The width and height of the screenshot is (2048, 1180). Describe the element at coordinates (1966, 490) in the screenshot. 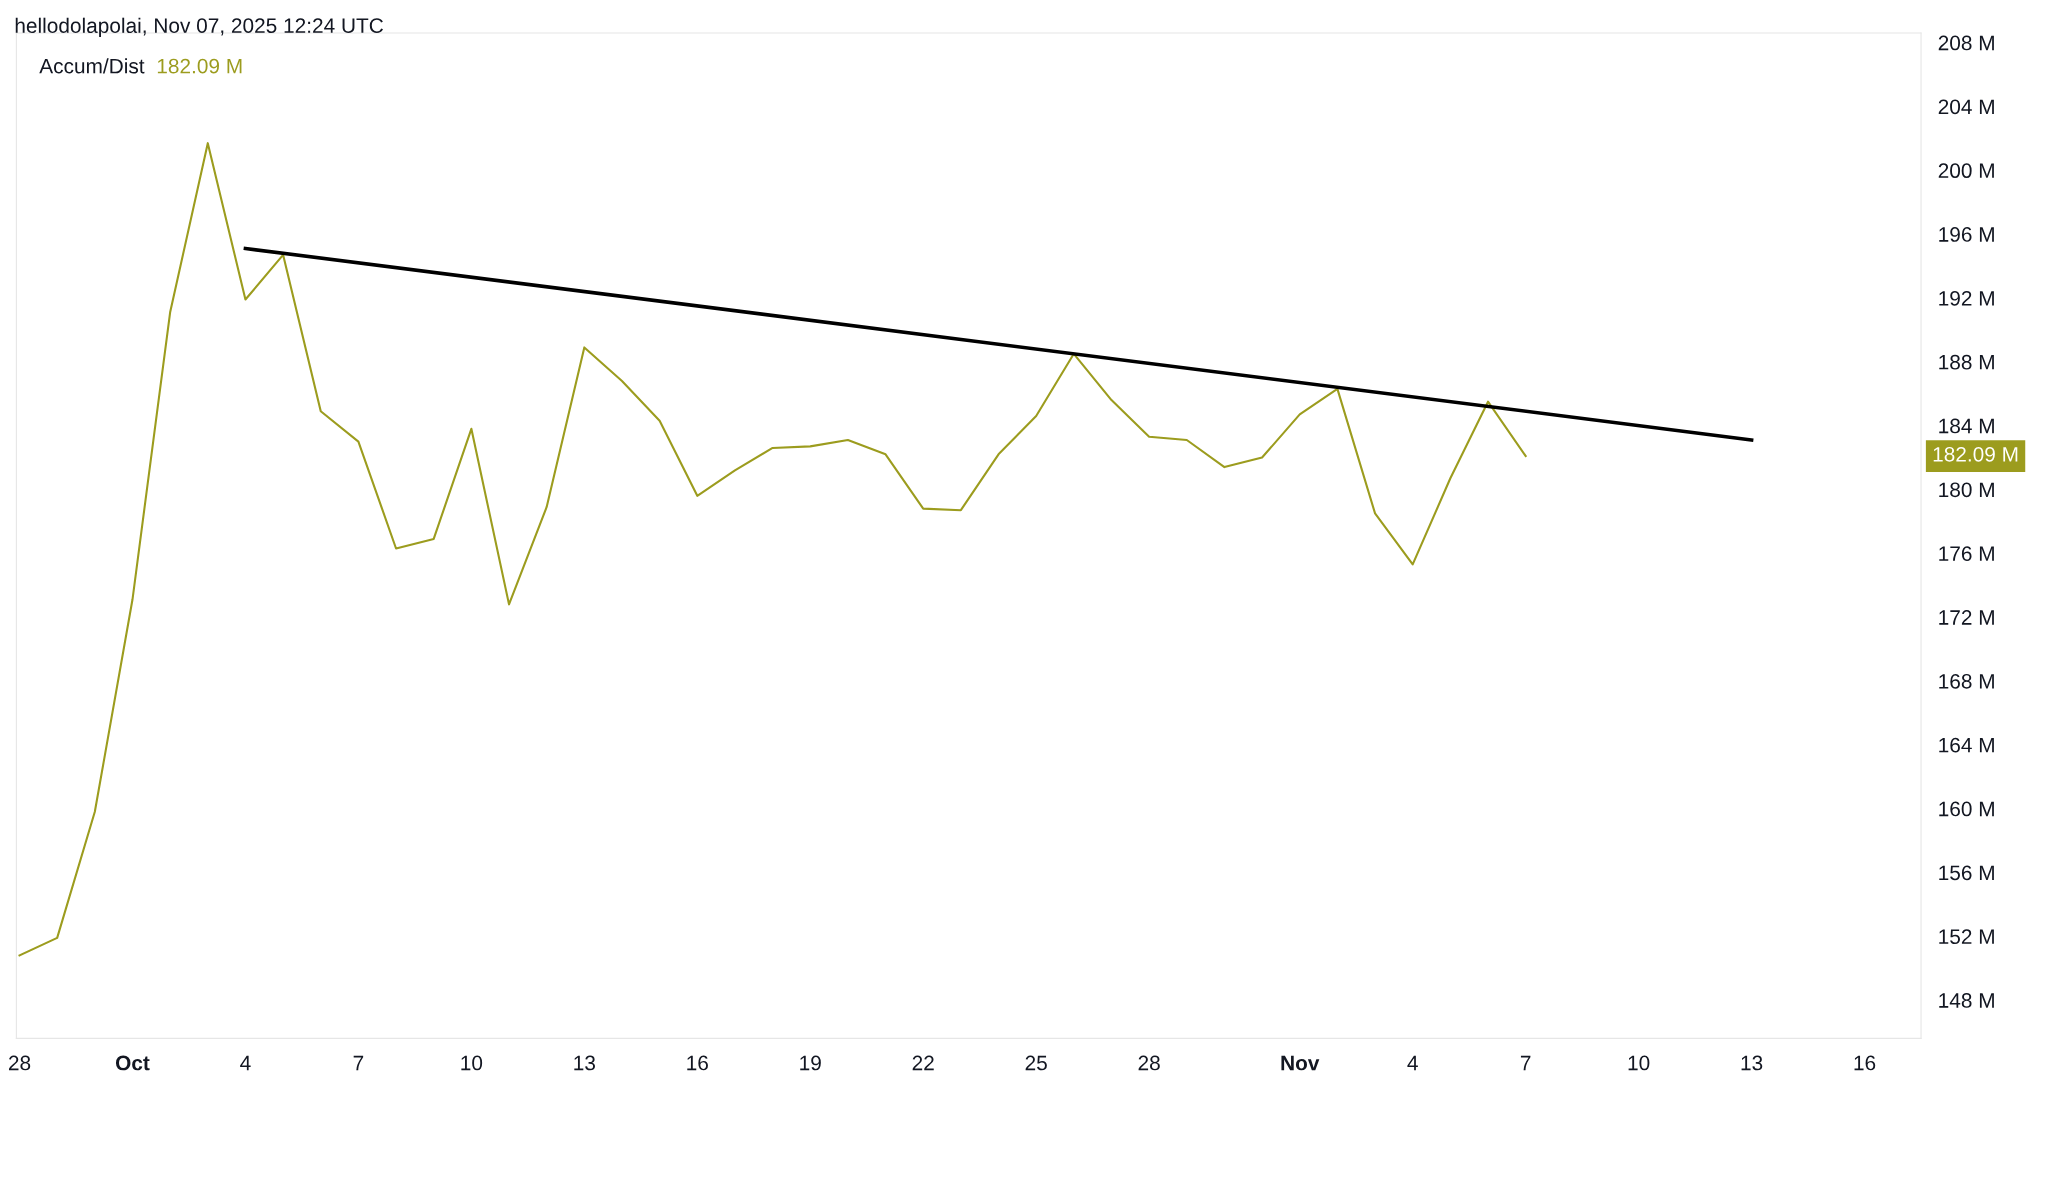

I see `y-tick-label: 180 M` at that location.